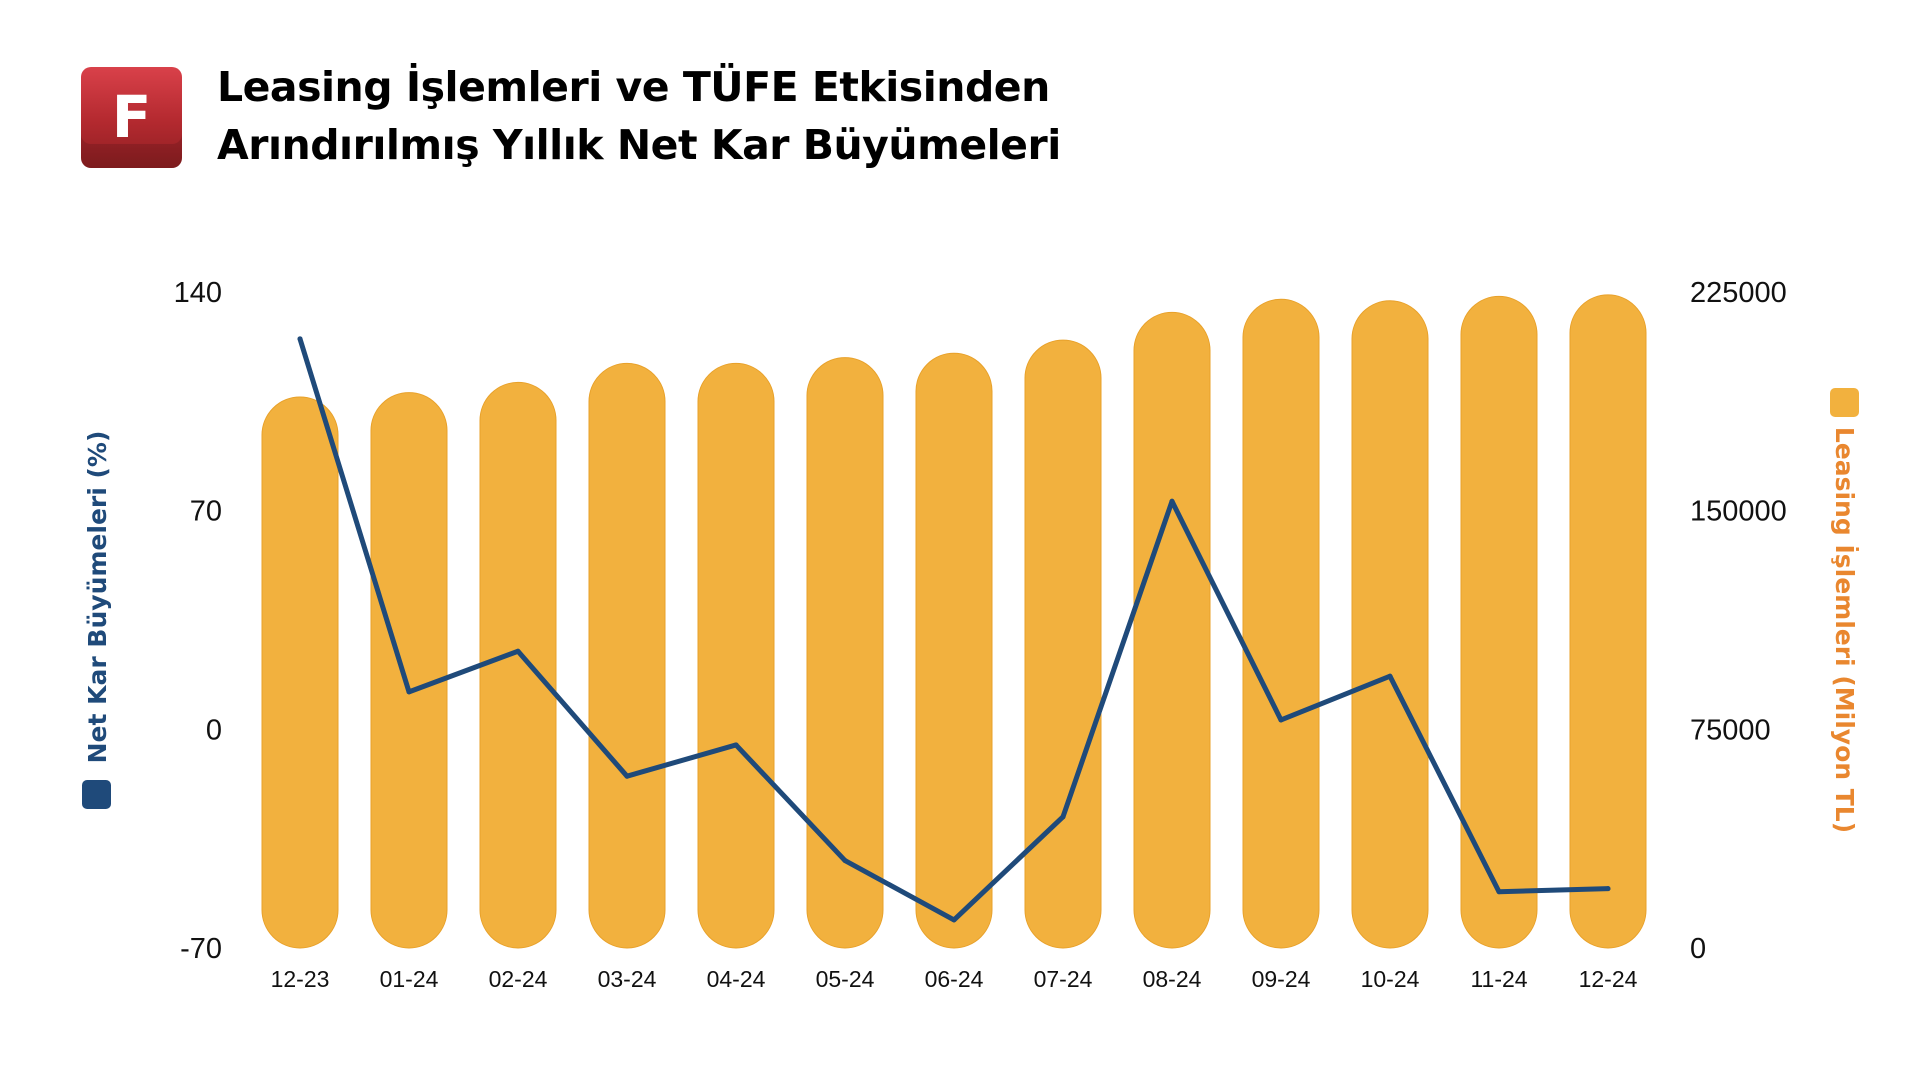 The image size is (1920, 1080). I want to click on right-legend-swatch, so click(1844, 402).